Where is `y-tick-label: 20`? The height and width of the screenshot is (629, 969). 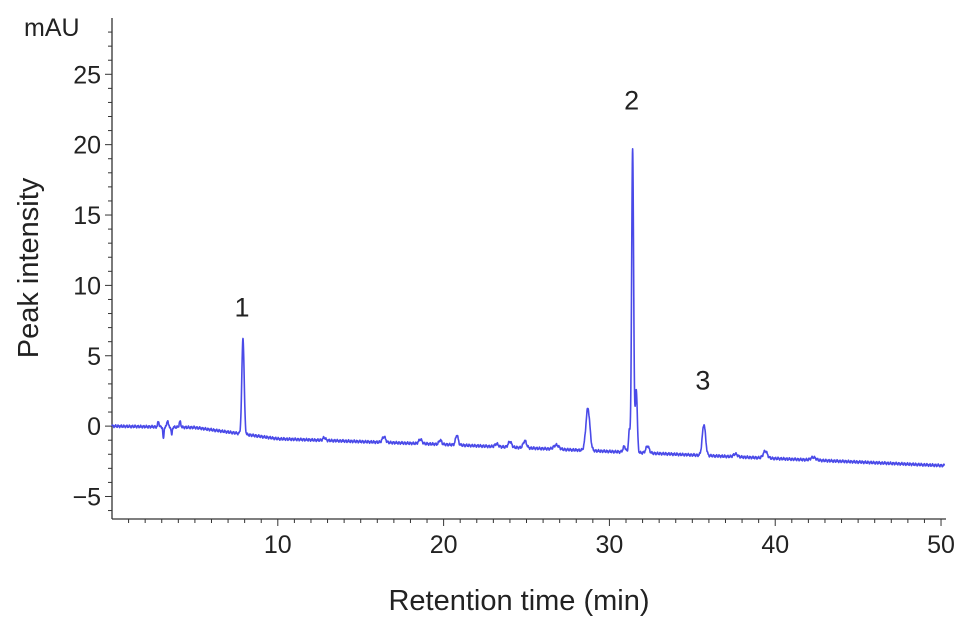 y-tick-label: 20 is located at coordinates (87, 146).